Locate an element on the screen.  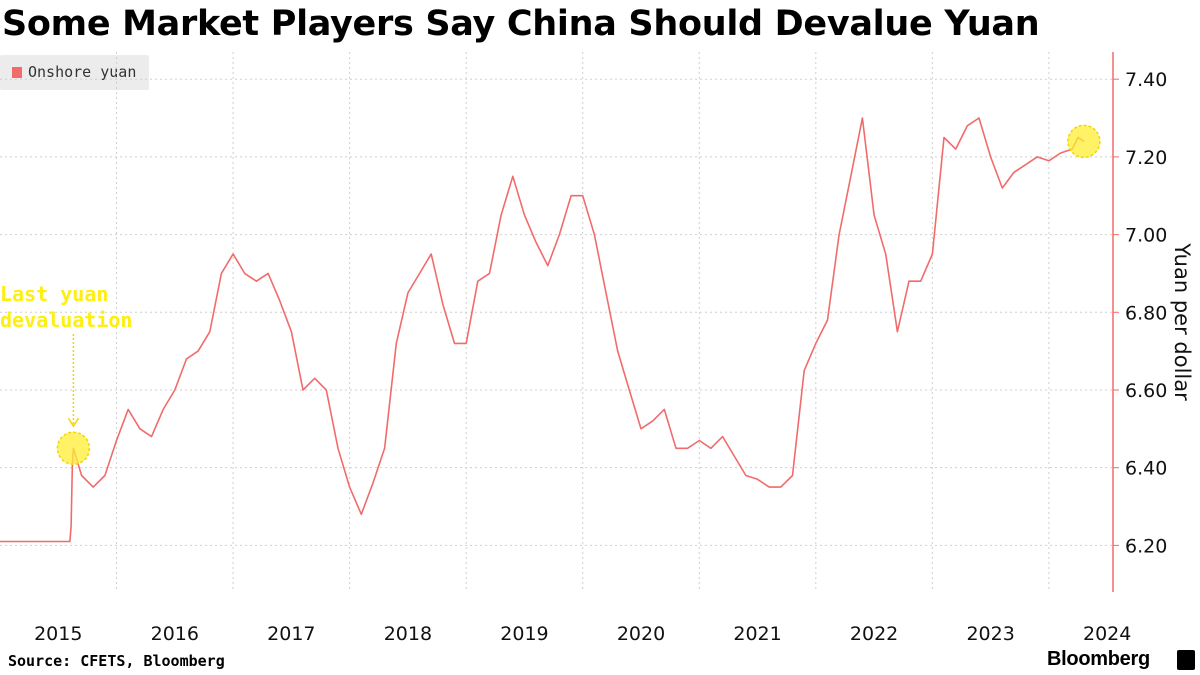
x-tick-label: 2021 is located at coordinates (757, 634).